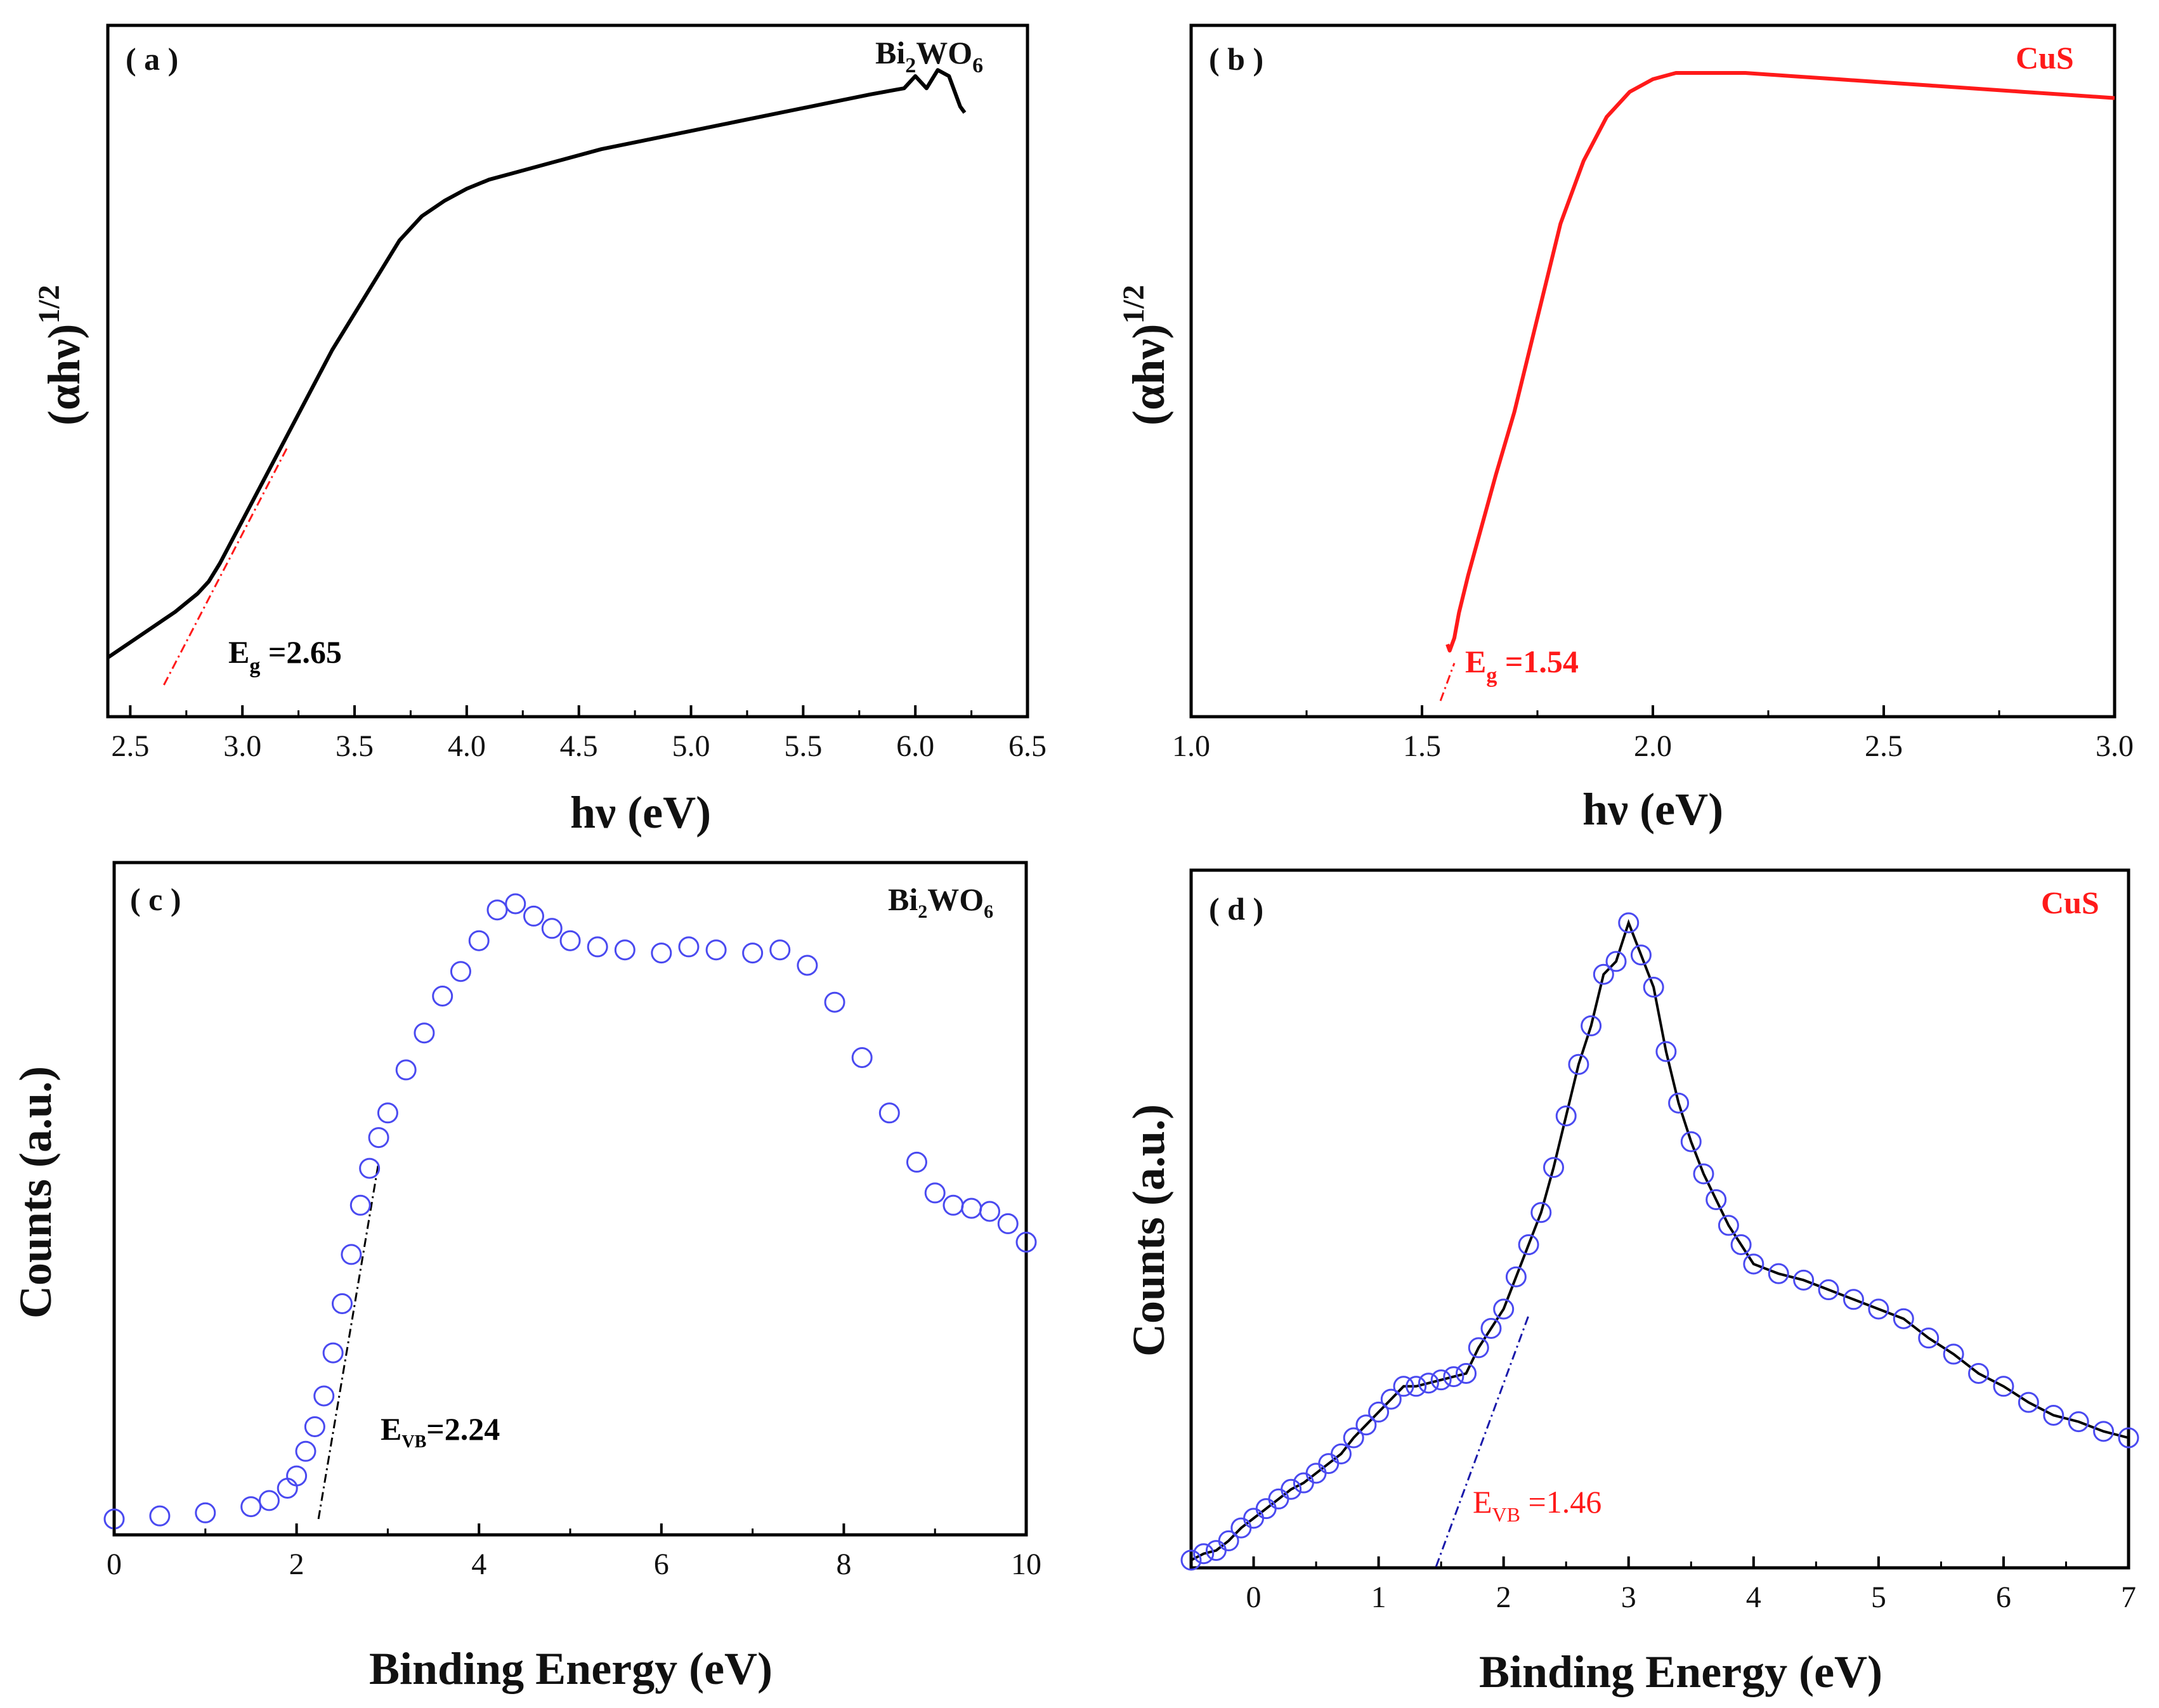 The image size is (2159, 1708). I want to click on x-ticks-a: 2.5 3.0 3.5 4.0 4.5 5.0 5.5 6.0 6.5, so click(579, 734).